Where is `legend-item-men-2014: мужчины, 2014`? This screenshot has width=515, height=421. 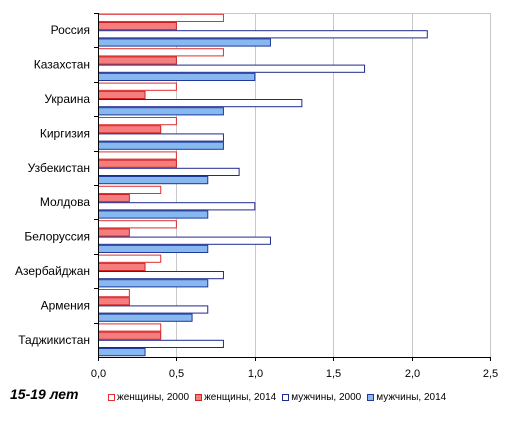 legend-item-men-2014: мужчины, 2014 is located at coordinates (406, 397).